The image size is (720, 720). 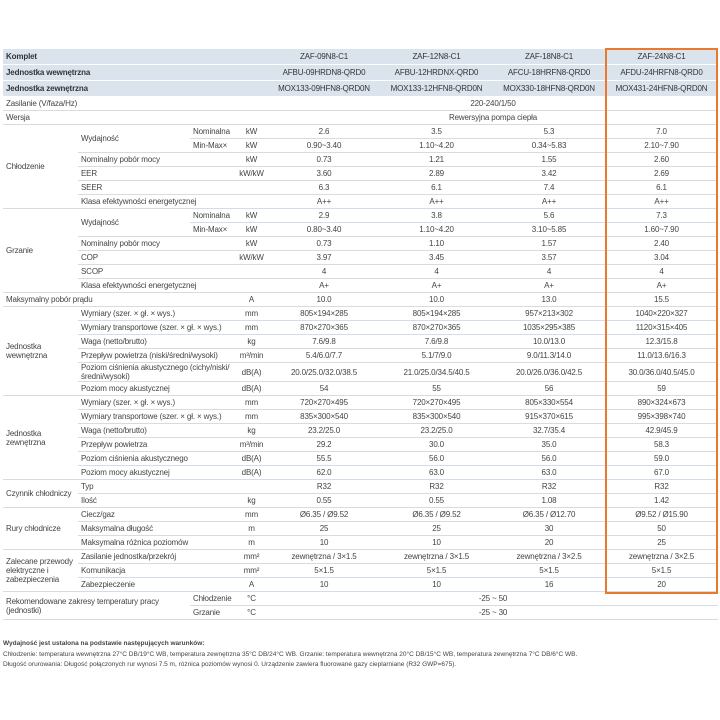 What do you see at coordinates (212, 215) in the screenshot?
I see `row-sublabel: Nominalna` at bounding box center [212, 215].